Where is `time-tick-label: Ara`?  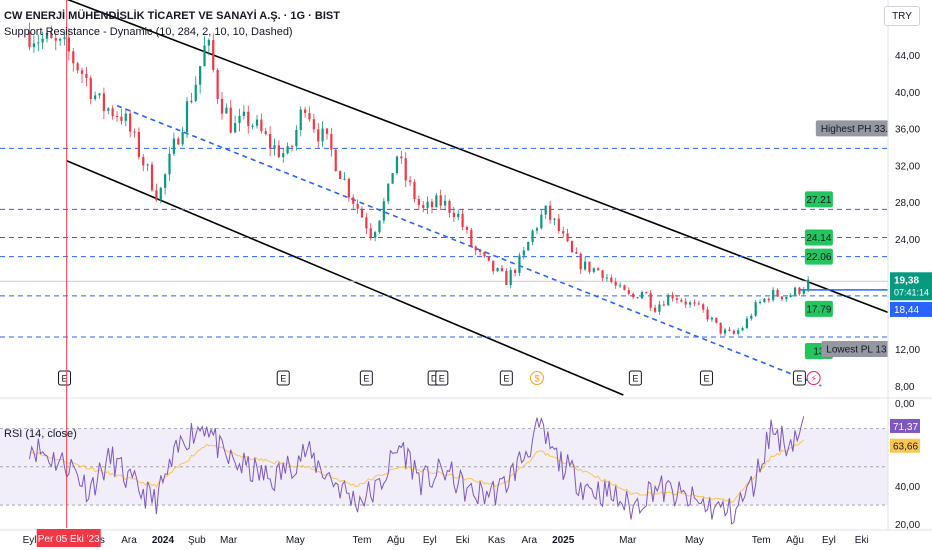 time-tick-label: Ara is located at coordinates (129, 540).